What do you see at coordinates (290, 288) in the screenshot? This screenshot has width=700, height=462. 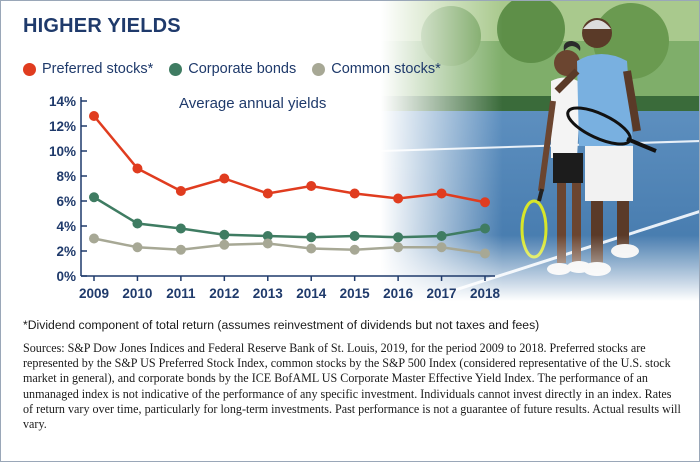 I see `x-axis: 2009 2010 2011 2012 2013 2014 2015 2016 2017 2018` at bounding box center [290, 288].